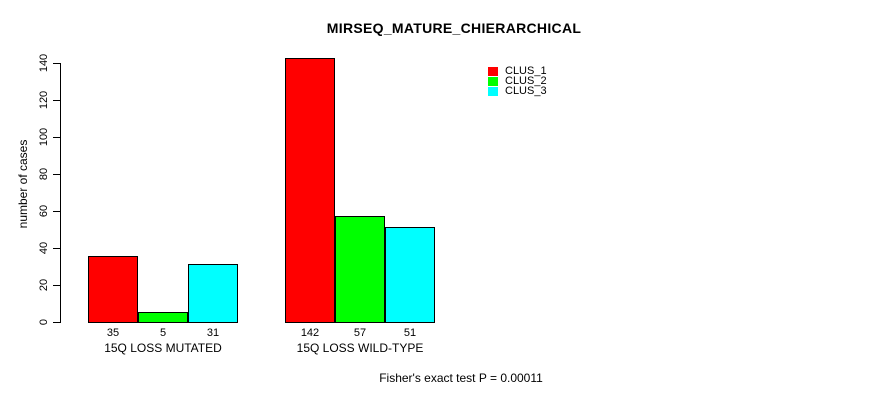  What do you see at coordinates (44, 63) in the screenshot?
I see `y-tick-label: 140` at bounding box center [44, 63].